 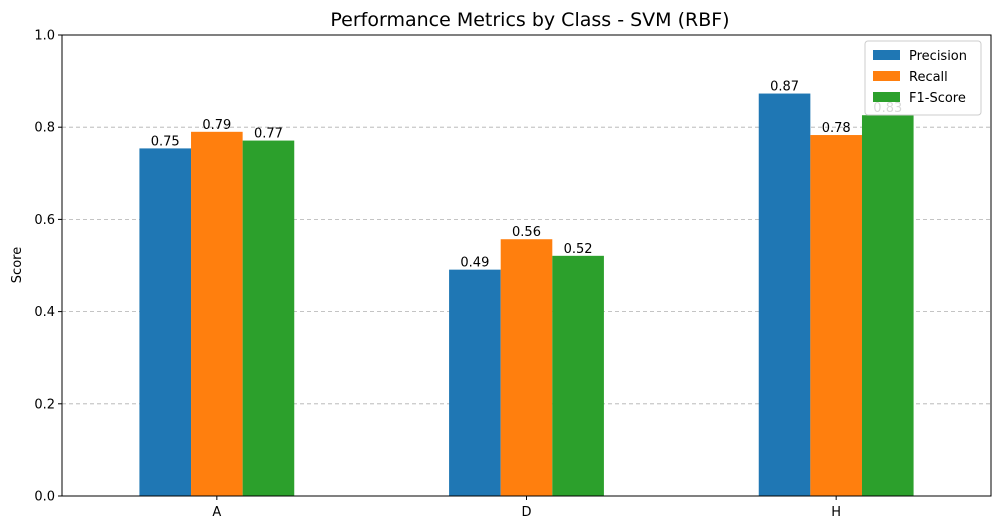 What do you see at coordinates (268, 134) in the screenshot?
I see `bar-value-label: 0.77` at bounding box center [268, 134].